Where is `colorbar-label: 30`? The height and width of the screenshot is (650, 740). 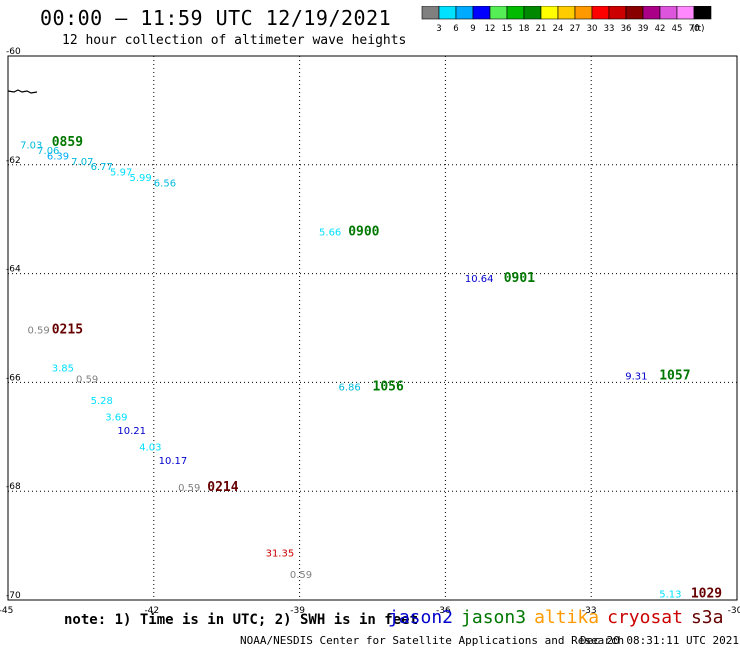 colorbar-label: 30 is located at coordinates (592, 29).